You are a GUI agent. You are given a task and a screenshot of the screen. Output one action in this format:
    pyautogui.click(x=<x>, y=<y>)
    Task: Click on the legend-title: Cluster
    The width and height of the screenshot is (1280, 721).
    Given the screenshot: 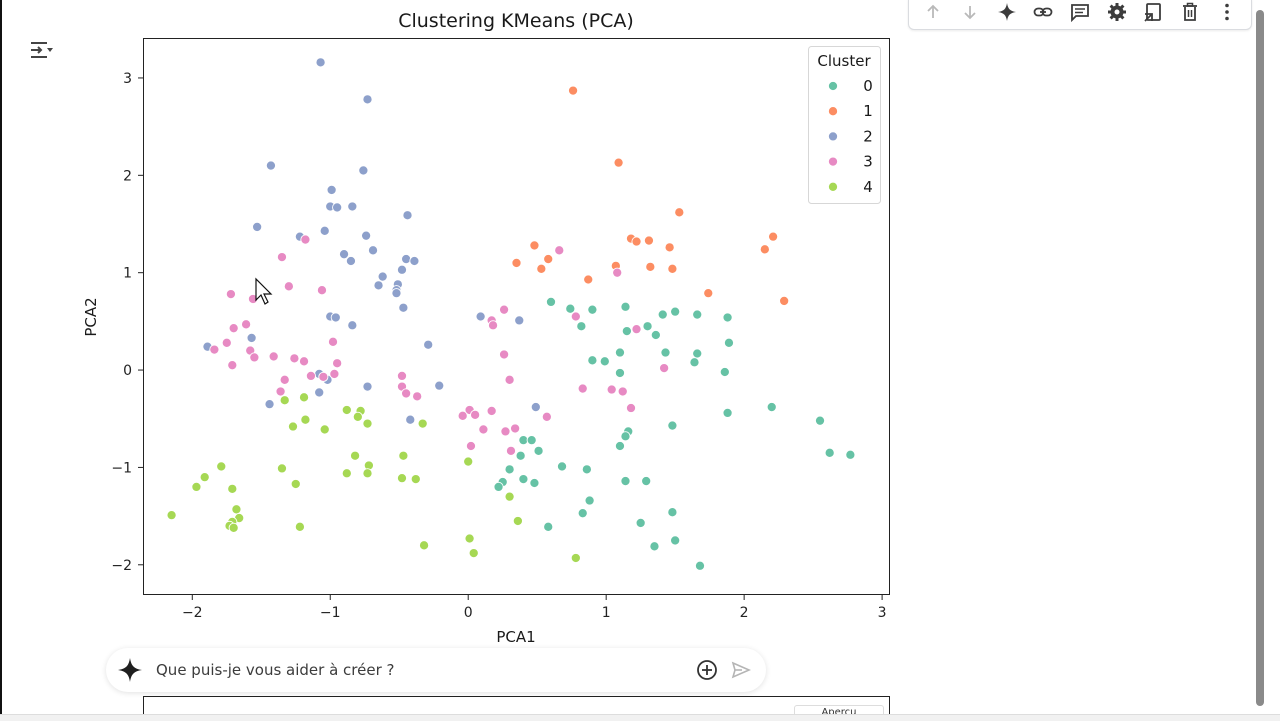 What is the action you would take?
    pyautogui.click(x=844, y=61)
    